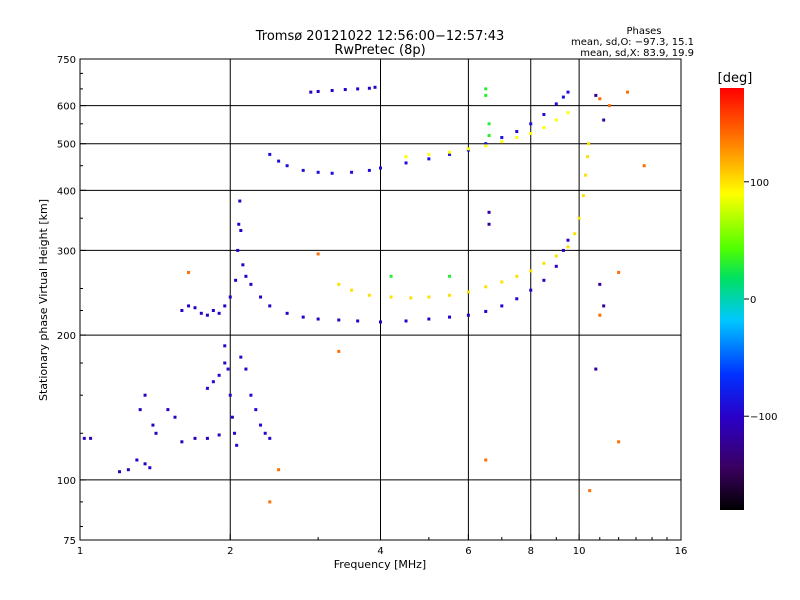 This screenshot has height=600, width=800. Describe the element at coordinates (66, 60) in the screenshot. I see `y-tick-label: 750` at that location.